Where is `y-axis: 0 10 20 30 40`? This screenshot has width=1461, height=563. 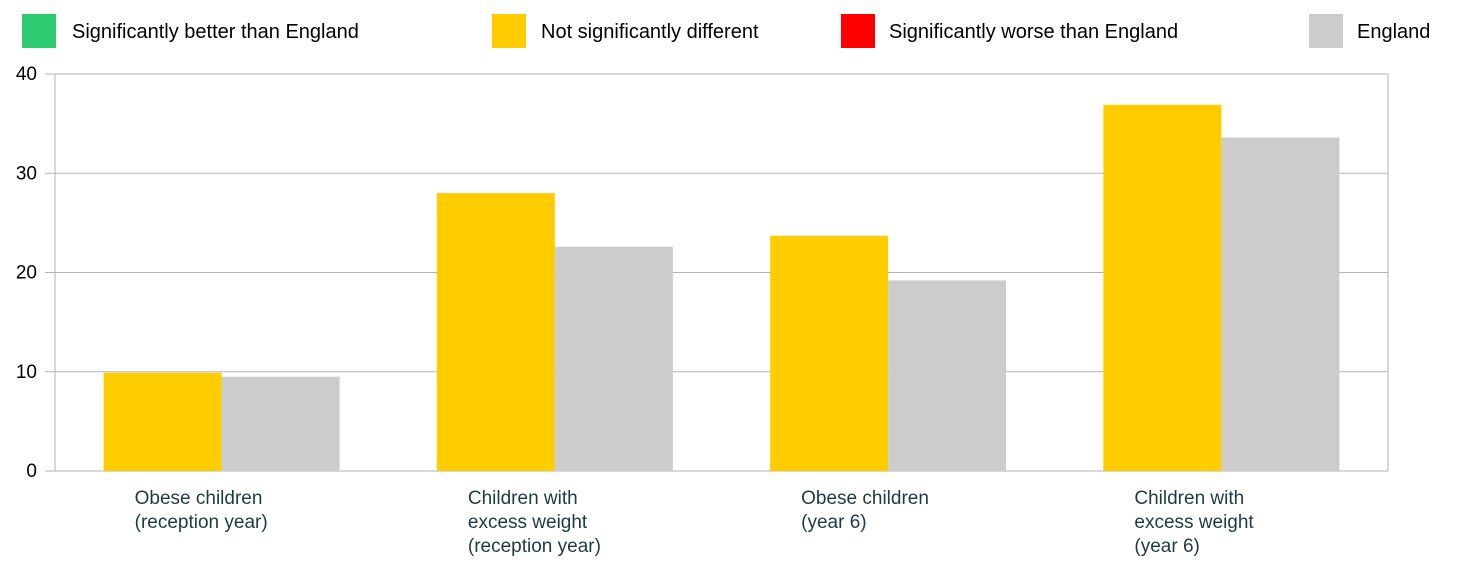 y-axis: 0 10 20 30 40 is located at coordinates (35, 273).